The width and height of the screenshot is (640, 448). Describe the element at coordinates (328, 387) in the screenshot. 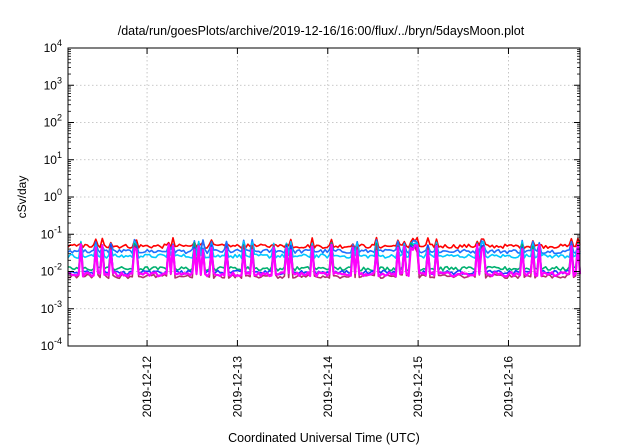

I see `x-tick-label: 2019-12-14` at that location.